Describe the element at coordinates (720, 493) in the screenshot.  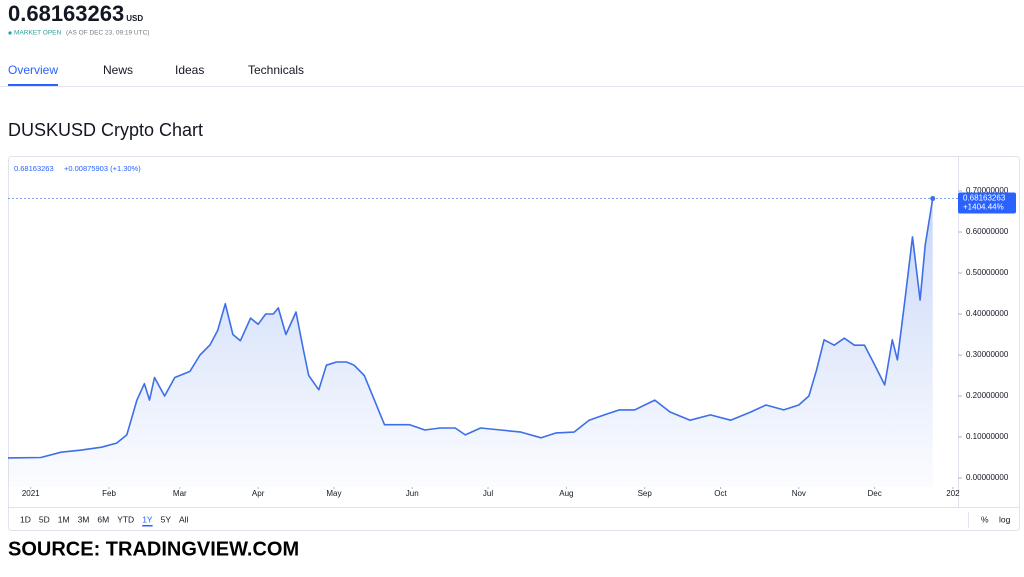
I see `x-tick-label: Oct` at that location.